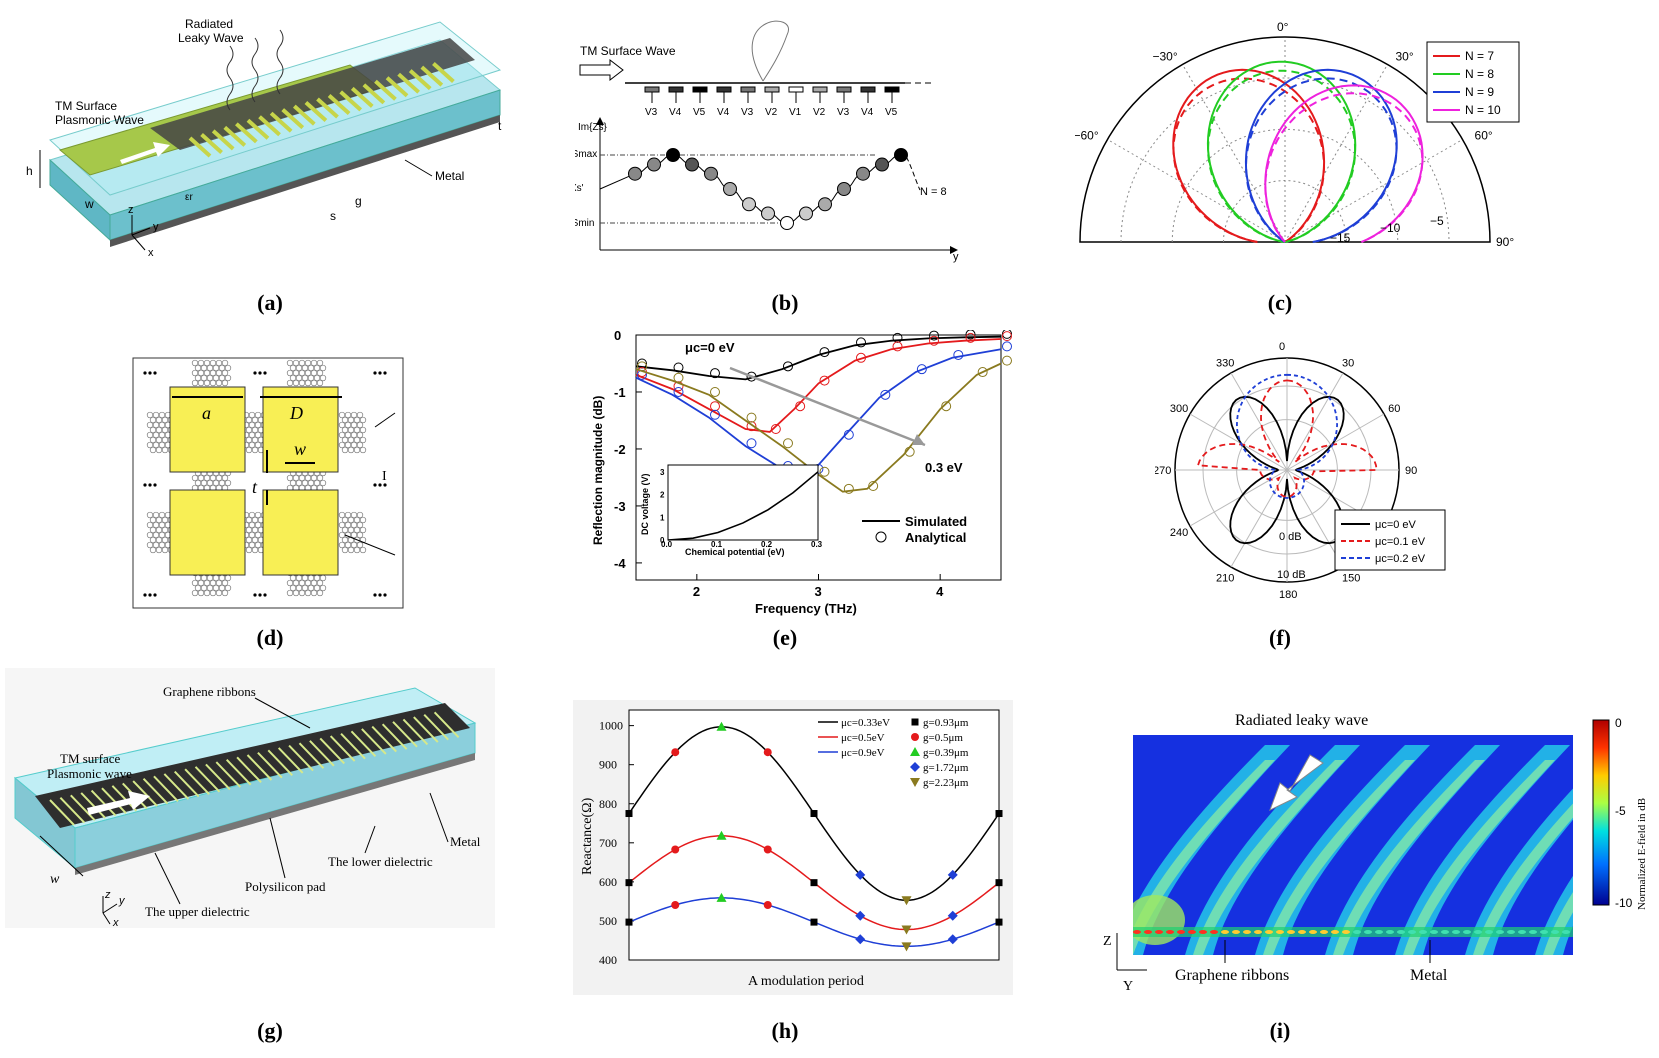 The image size is (1659, 1058). Describe the element at coordinates (946, 768) in the screenshot. I see `h-legend-label: g=1.72μm` at that location.